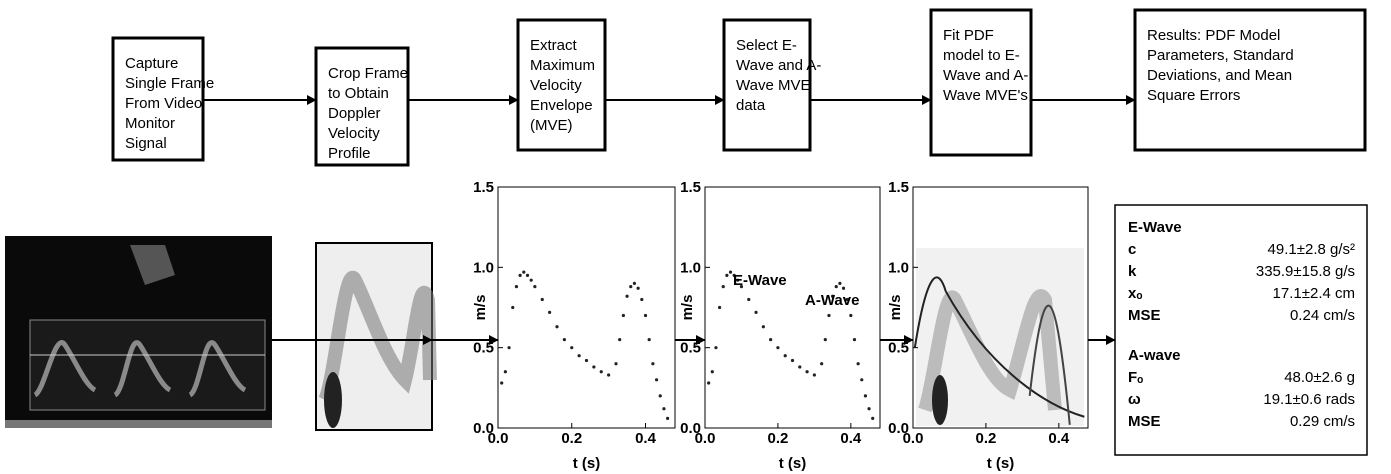  I want to click on cropped-image, so click(376, 336).